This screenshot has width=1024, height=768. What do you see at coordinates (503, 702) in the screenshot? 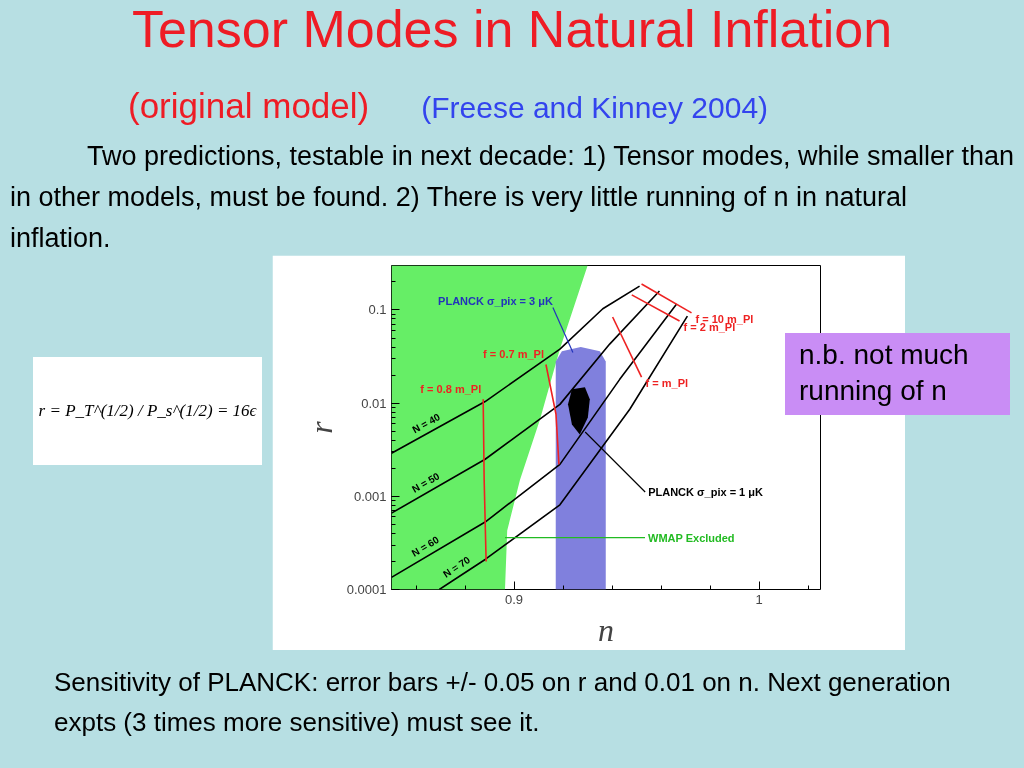
I see `text: Sensitivity of PLANCK: error bars +/- 0.05 on r and 0.01 on n. Next generation expts (3 times more sensitive) must see it.` at bounding box center [503, 702].